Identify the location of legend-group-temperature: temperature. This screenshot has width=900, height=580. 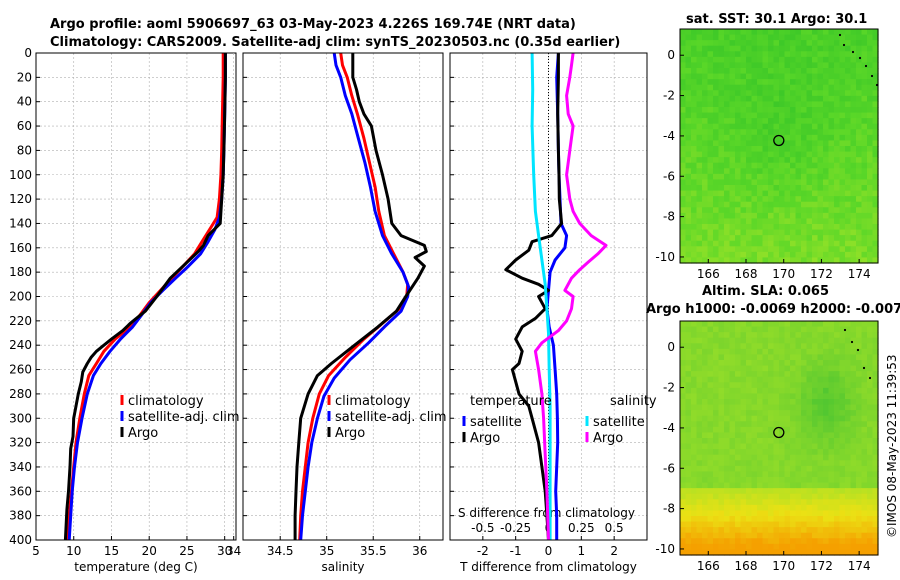
(511, 401).